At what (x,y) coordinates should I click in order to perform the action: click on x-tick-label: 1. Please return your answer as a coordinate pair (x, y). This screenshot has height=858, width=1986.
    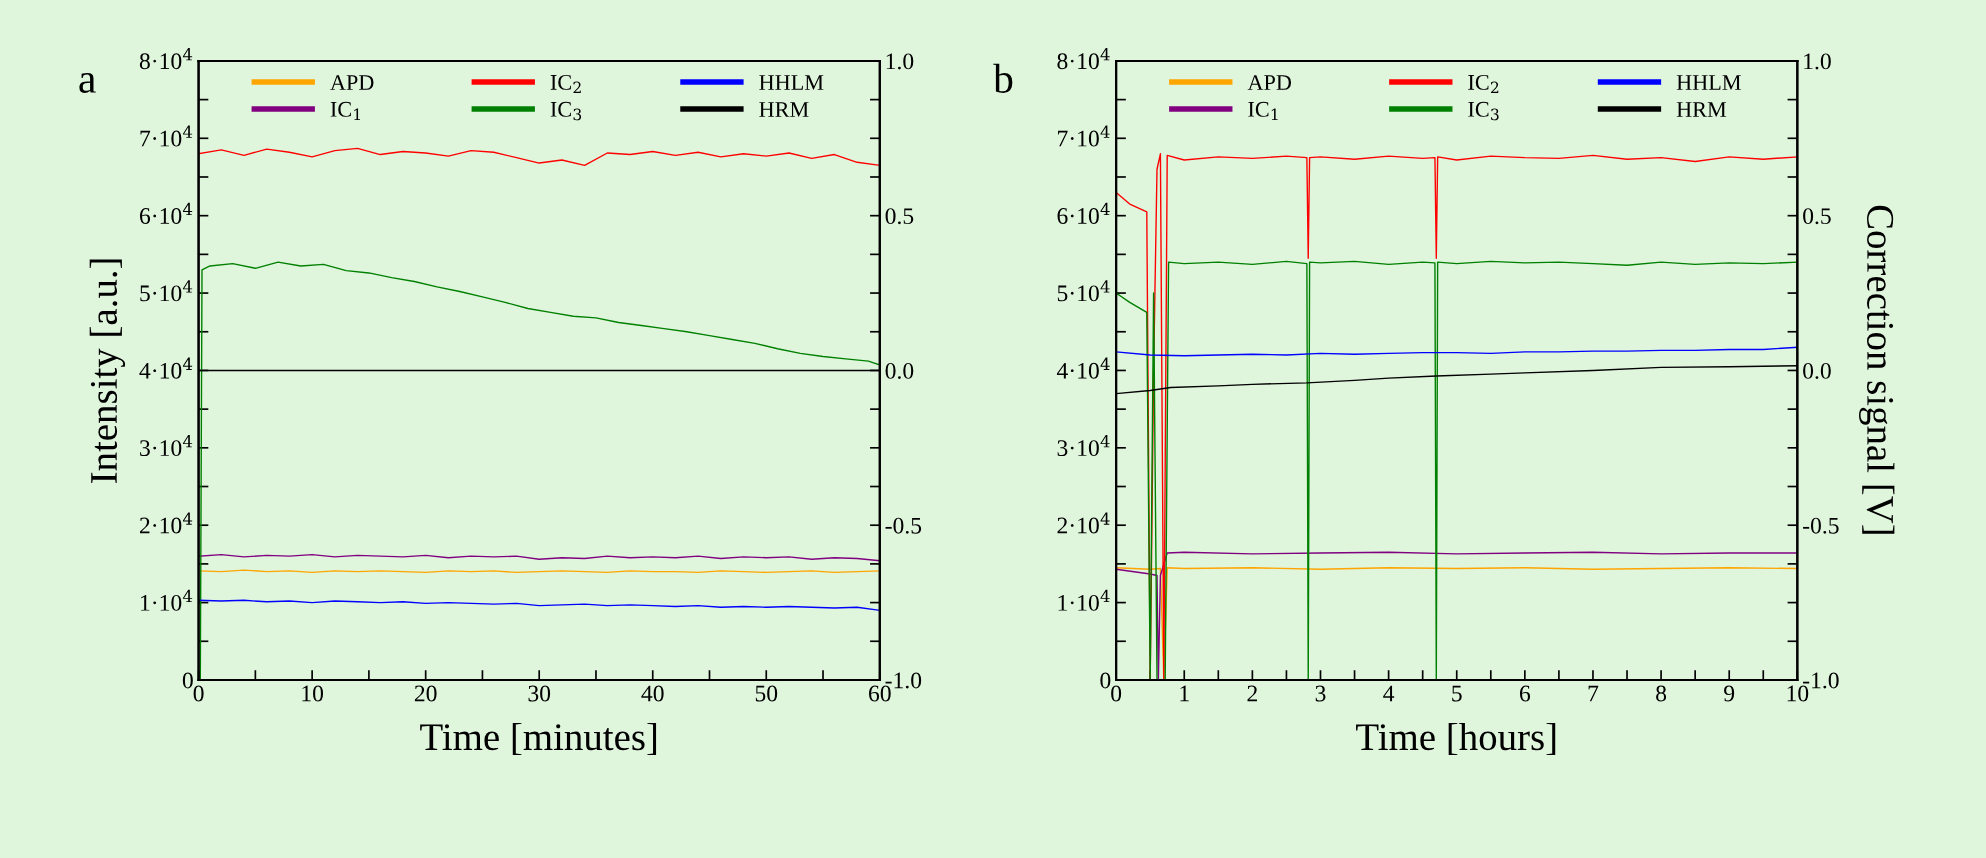
    Looking at the image, I should click on (1184, 693).